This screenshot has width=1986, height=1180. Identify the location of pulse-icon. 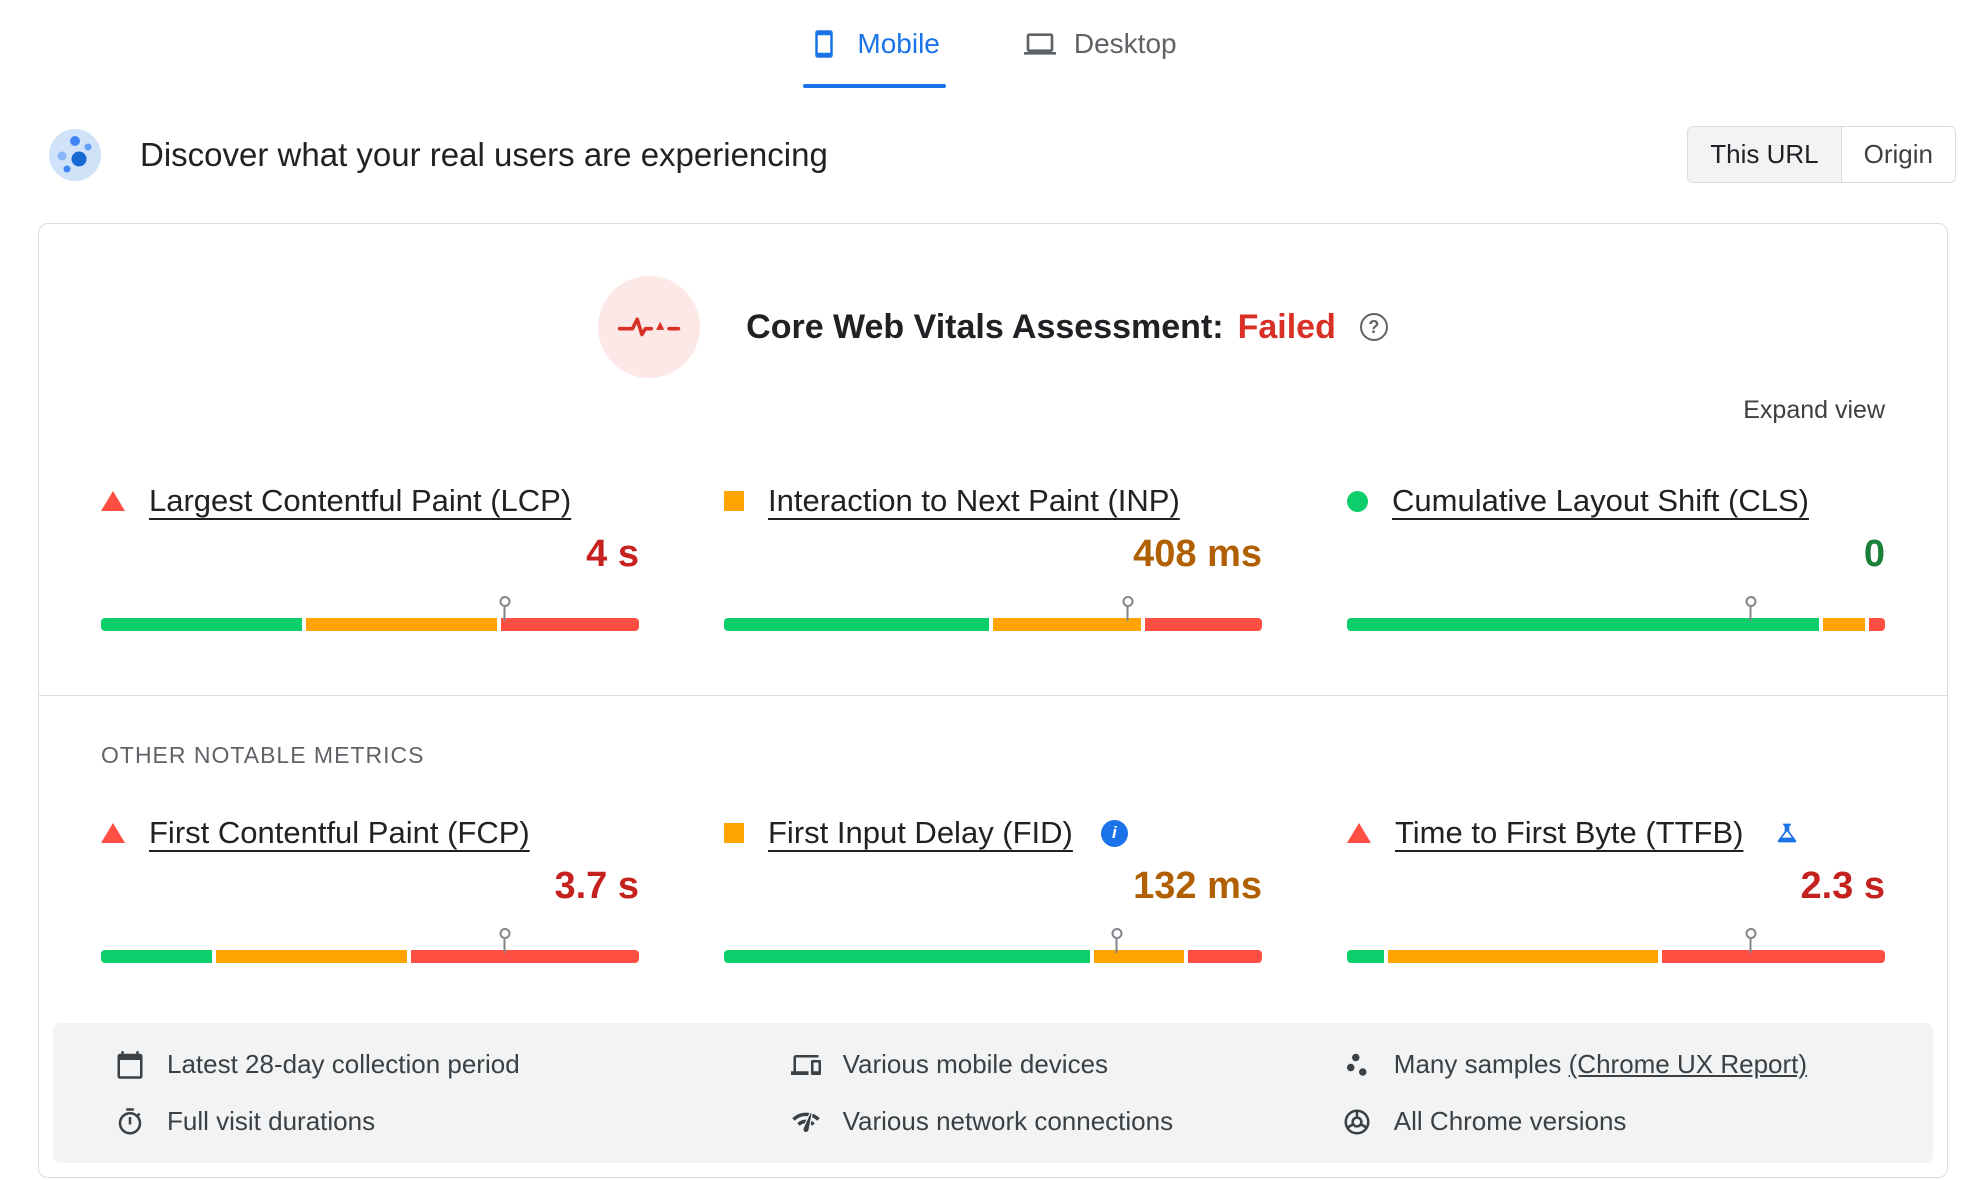
(649, 327).